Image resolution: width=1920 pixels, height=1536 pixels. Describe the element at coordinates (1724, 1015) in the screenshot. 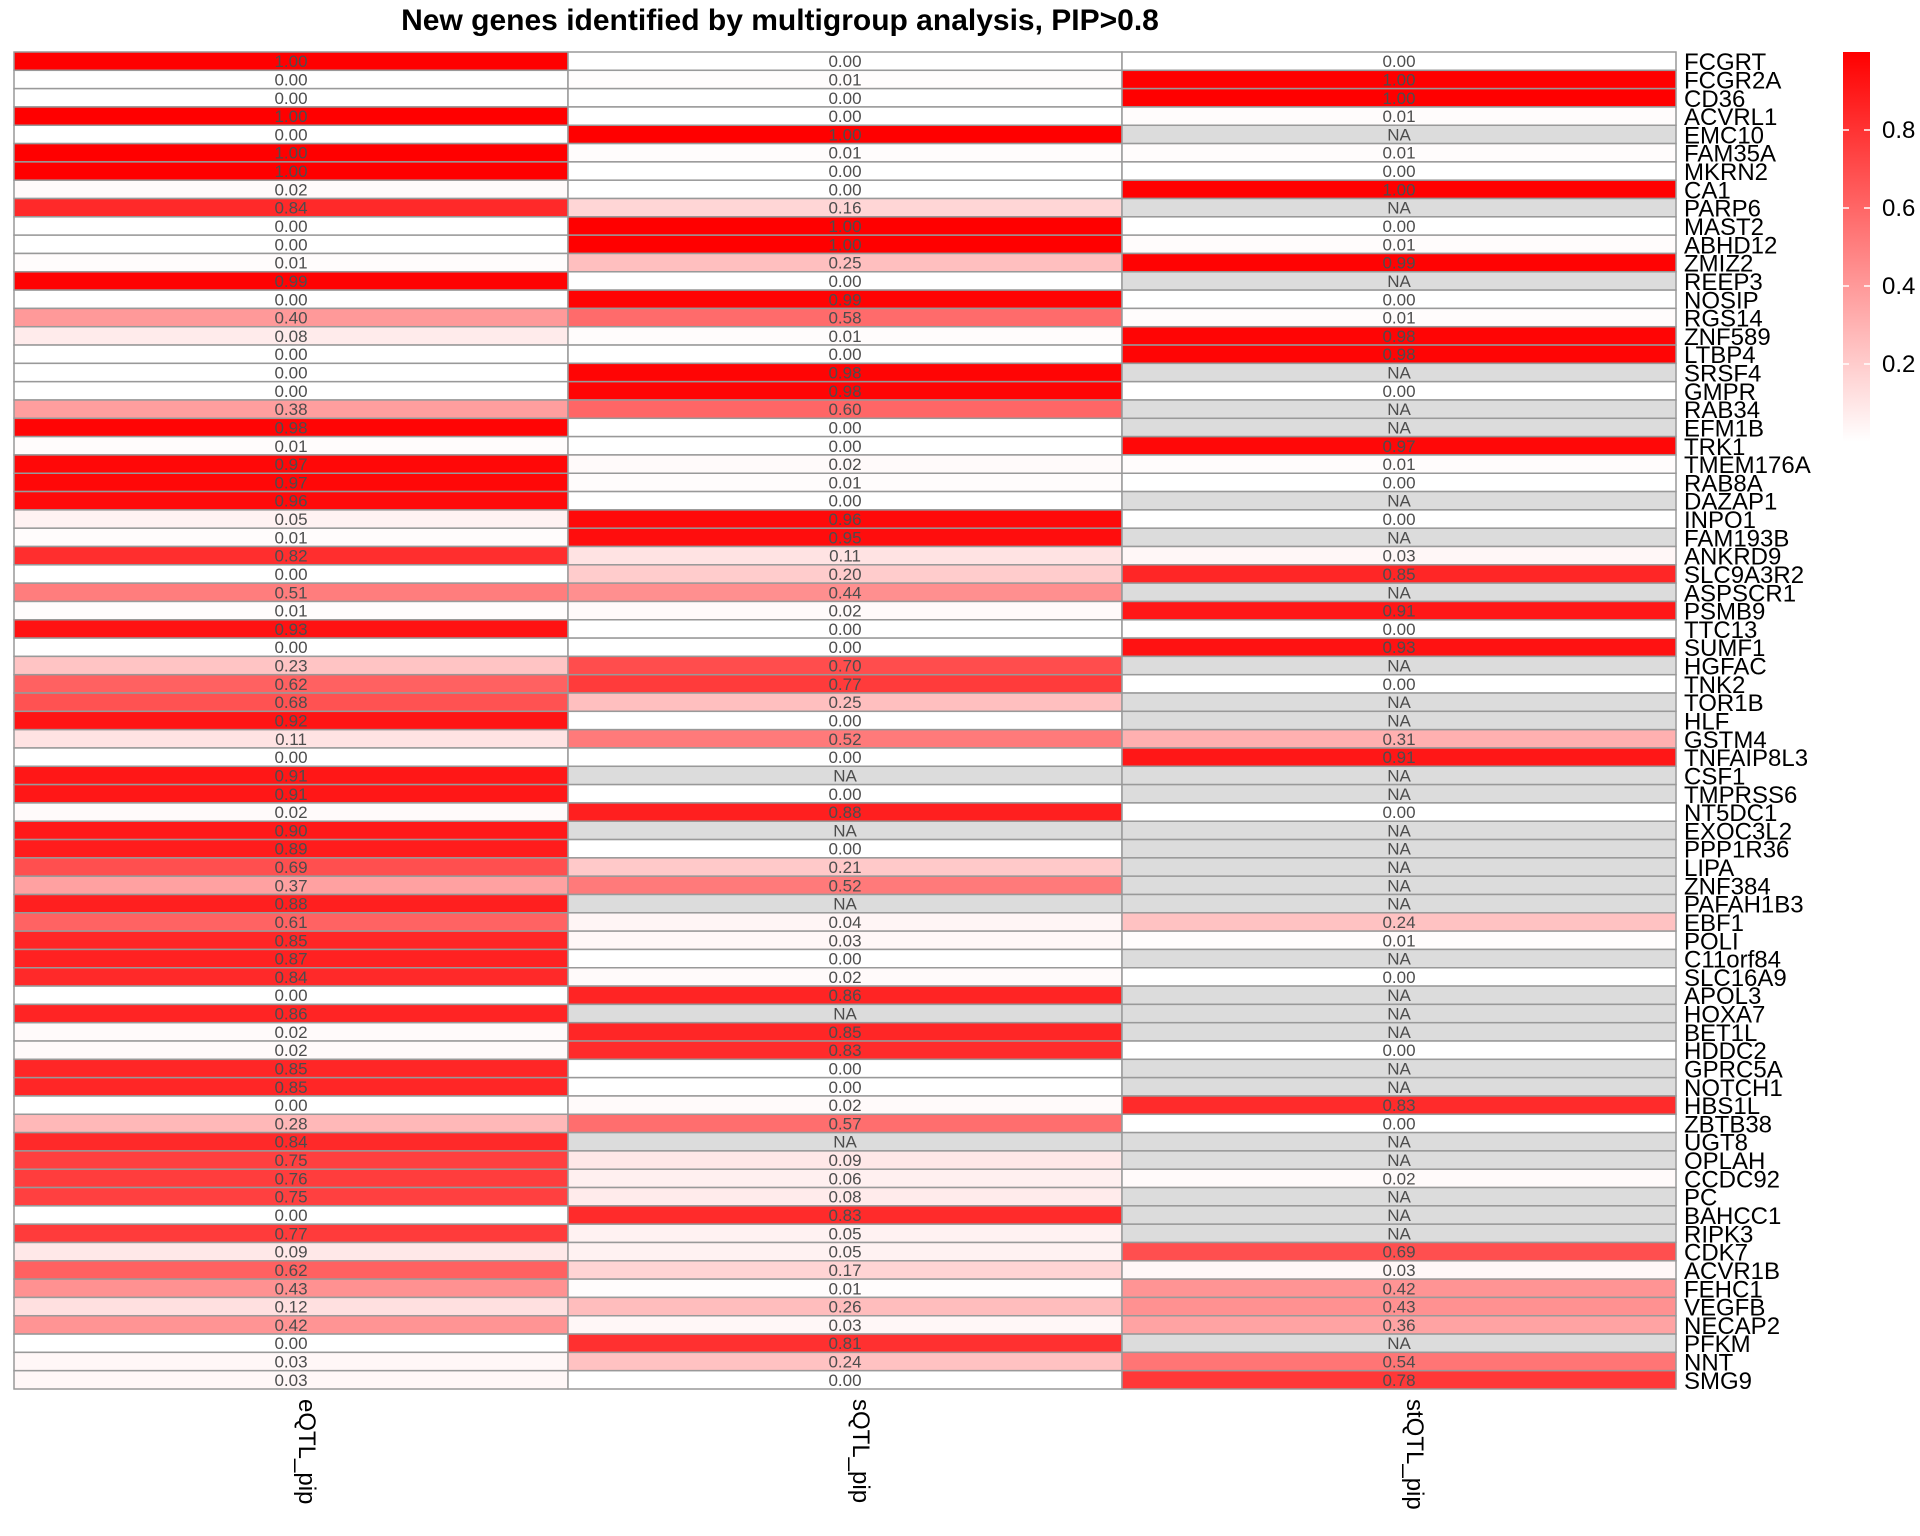

I see `row-label: HOXA7` at that location.